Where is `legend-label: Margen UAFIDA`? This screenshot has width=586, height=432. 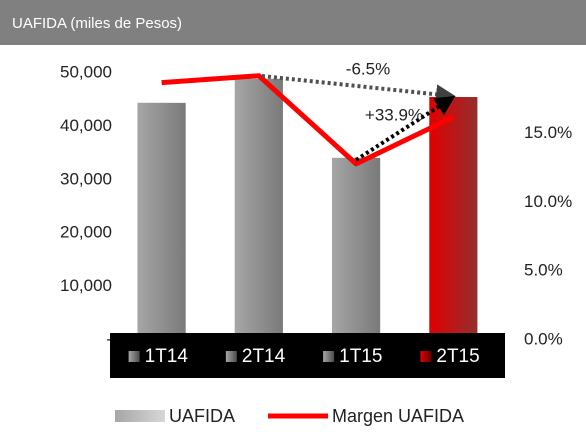
legend-label: Margen UAFIDA is located at coordinates (398, 416).